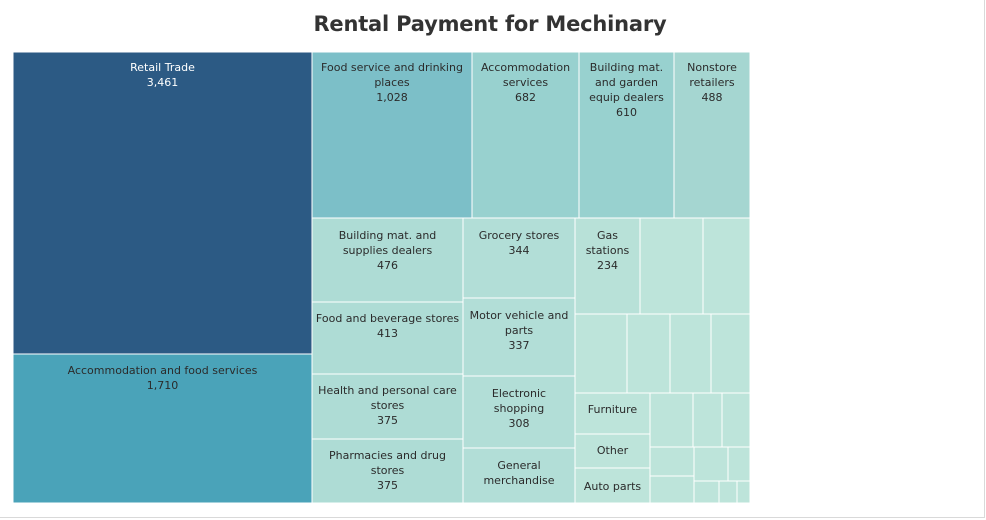  What do you see at coordinates (607, 235) in the screenshot?
I see `treemap-cell-label: Gas` at bounding box center [607, 235].